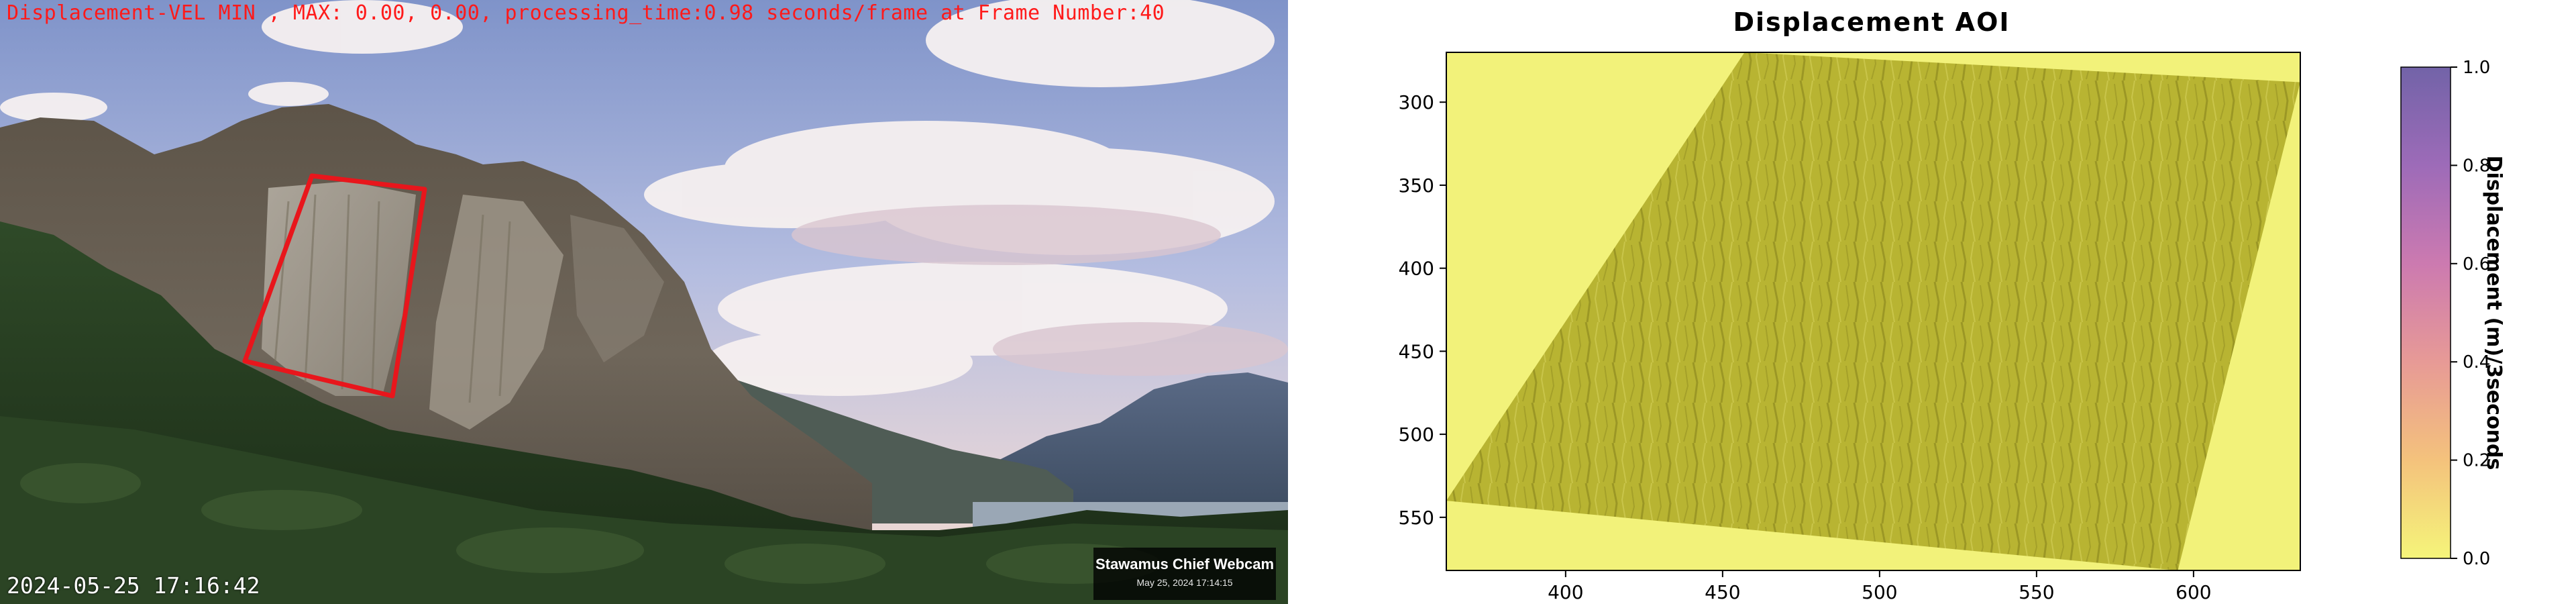 The image size is (2576, 604). I want to click on x-axis: 400 450 500 550 600, so click(1880, 586).